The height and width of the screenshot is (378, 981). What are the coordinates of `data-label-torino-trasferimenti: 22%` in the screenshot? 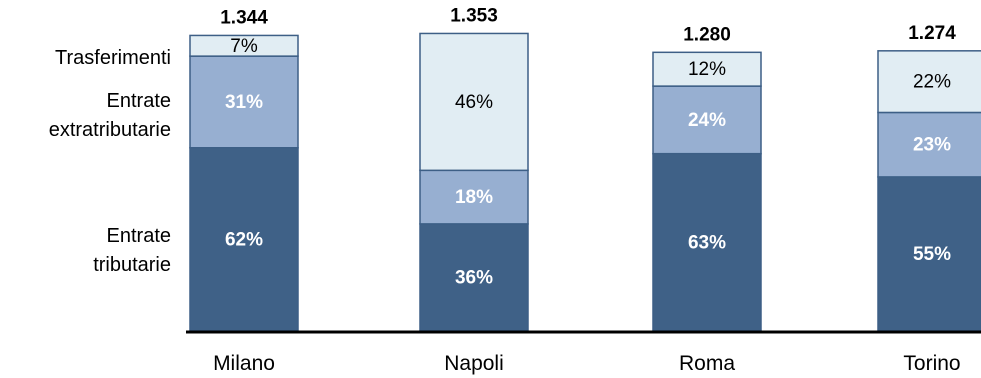 It's located at (932, 82).